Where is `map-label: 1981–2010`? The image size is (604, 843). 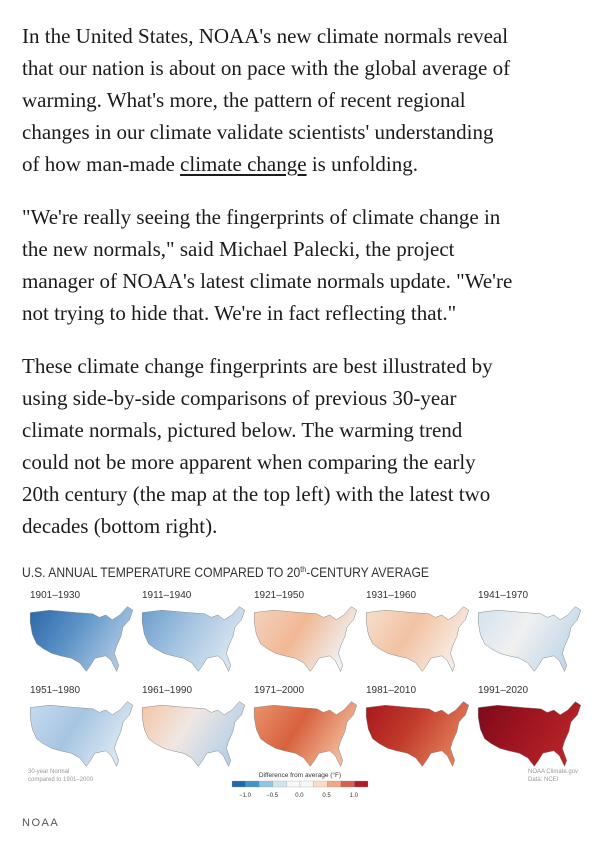
map-label: 1981–2010 is located at coordinates (391, 690).